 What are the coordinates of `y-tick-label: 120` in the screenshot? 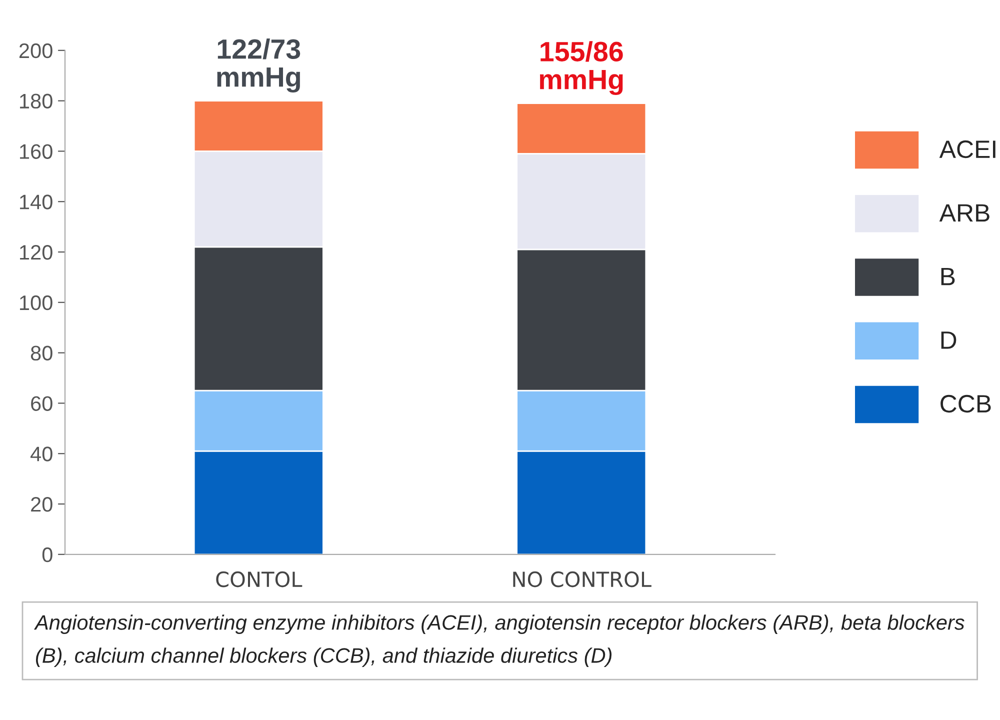 It's located at (36, 252).